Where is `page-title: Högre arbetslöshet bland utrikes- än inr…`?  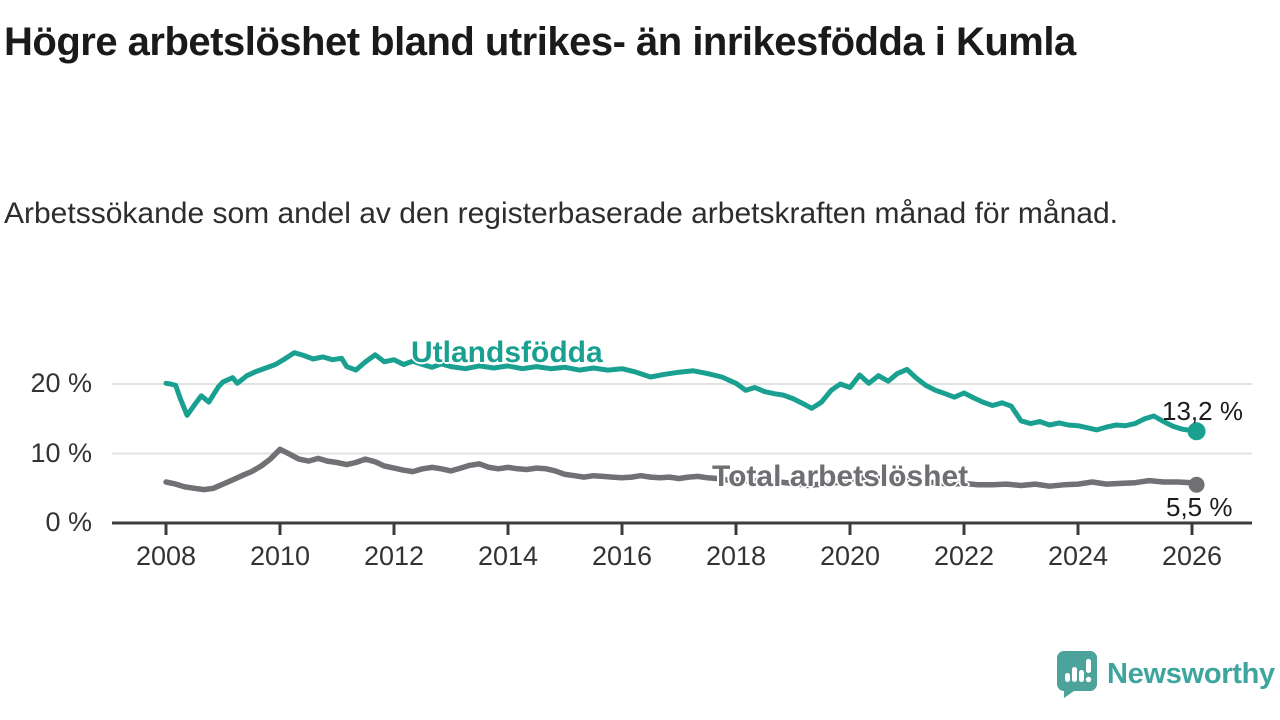
page-title: Högre arbetslöshet bland utrikes- än inr… is located at coordinates (540, 42).